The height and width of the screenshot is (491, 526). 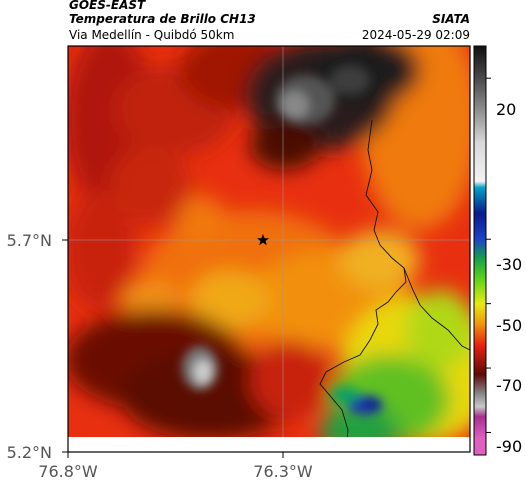 I want to click on satellite-title: GOES-EAST, so click(x=107, y=6).